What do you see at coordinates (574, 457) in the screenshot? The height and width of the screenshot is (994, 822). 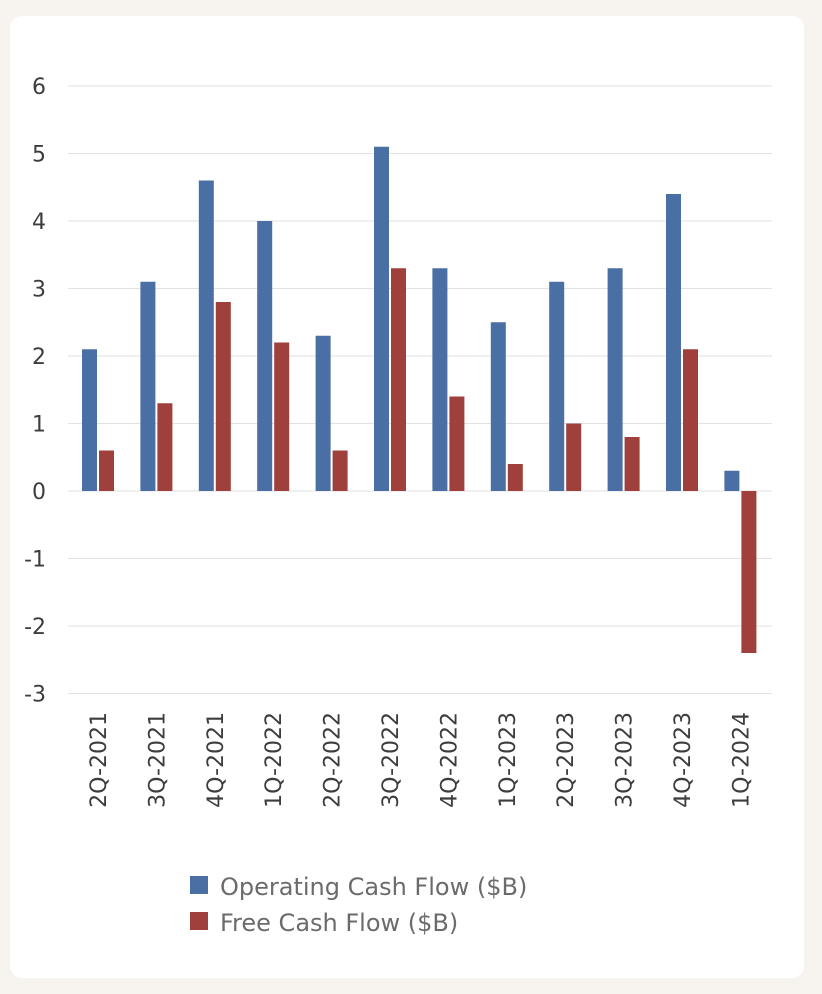 I see `bar-free-cash-flow-2q-2023` at bounding box center [574, 457].